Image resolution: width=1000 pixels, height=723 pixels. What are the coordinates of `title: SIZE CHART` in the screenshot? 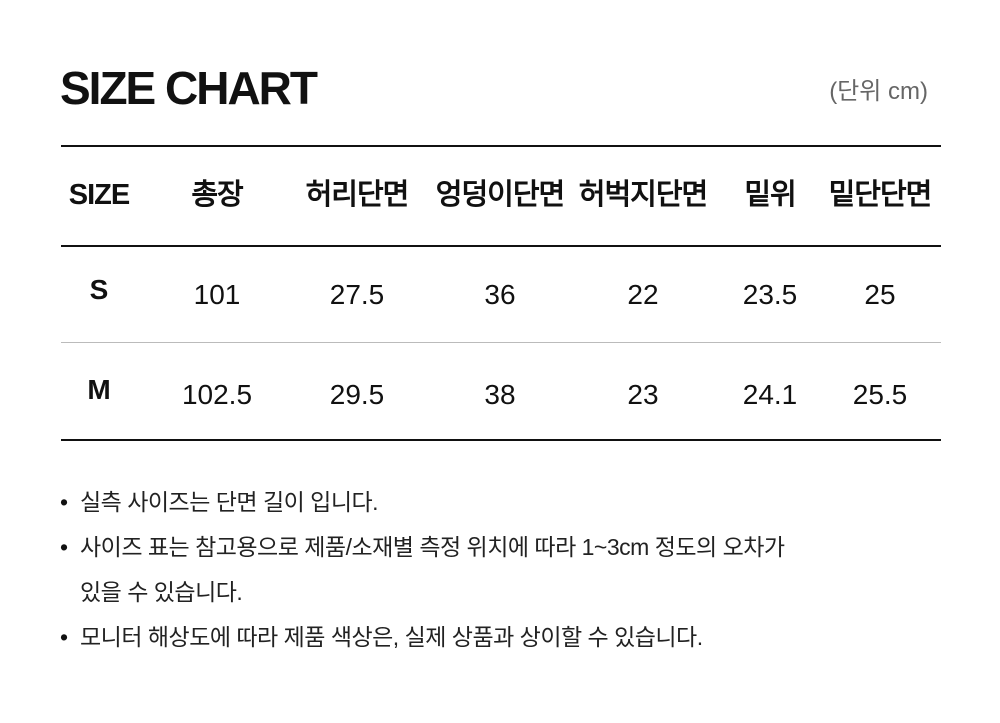 It's located at (189, 88).